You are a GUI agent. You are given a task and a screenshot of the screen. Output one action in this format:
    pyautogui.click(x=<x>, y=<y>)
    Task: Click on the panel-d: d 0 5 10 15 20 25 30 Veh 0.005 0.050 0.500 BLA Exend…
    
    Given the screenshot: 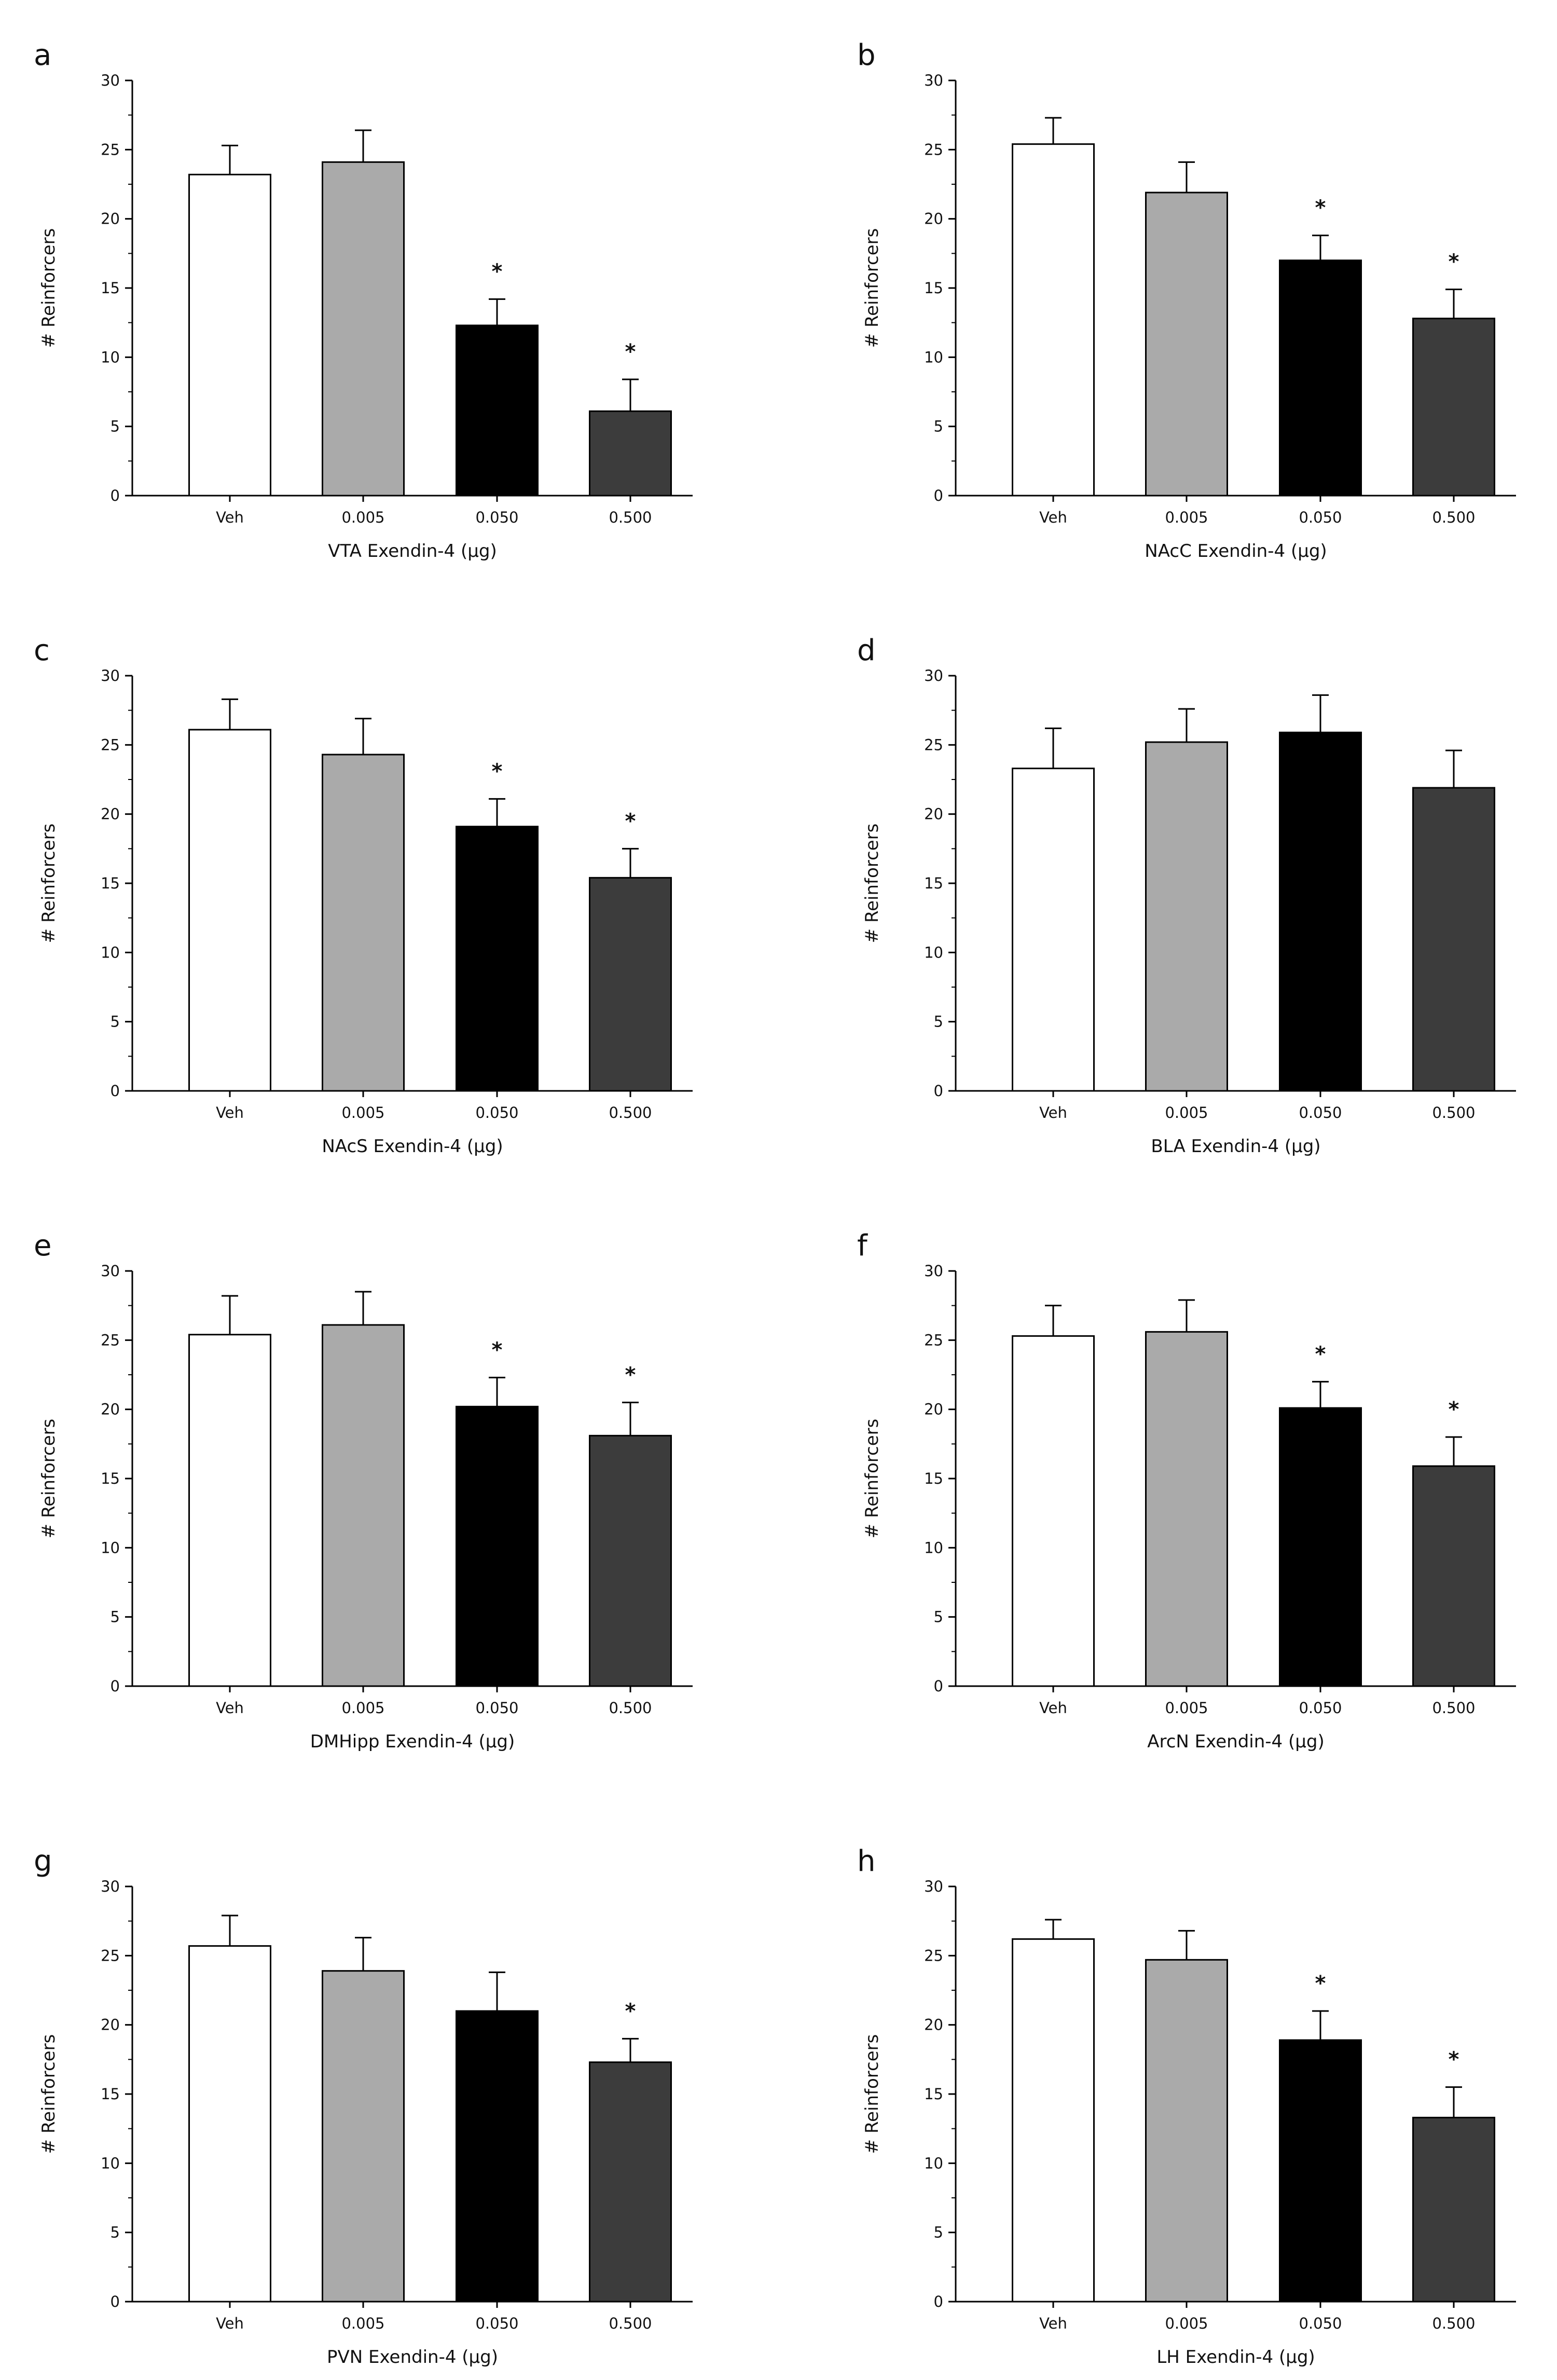 What is the action you would take?
    pyautogui.click(x=1186, y=895)
    